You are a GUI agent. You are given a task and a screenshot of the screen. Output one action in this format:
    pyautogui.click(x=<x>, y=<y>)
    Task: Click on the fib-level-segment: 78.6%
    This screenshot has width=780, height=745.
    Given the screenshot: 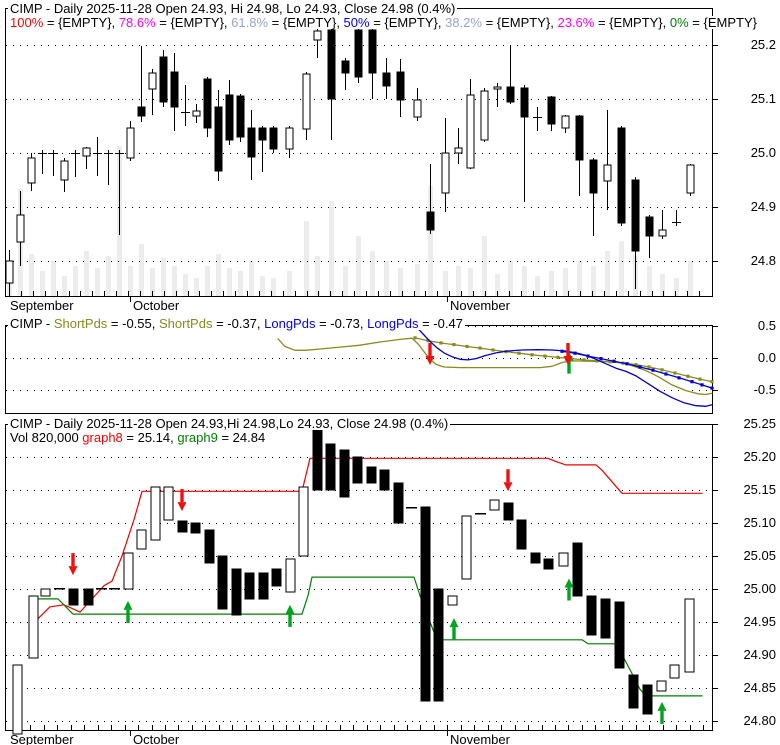 What is the action you would take?
    pyautogui.click(x=137, y=22)
    